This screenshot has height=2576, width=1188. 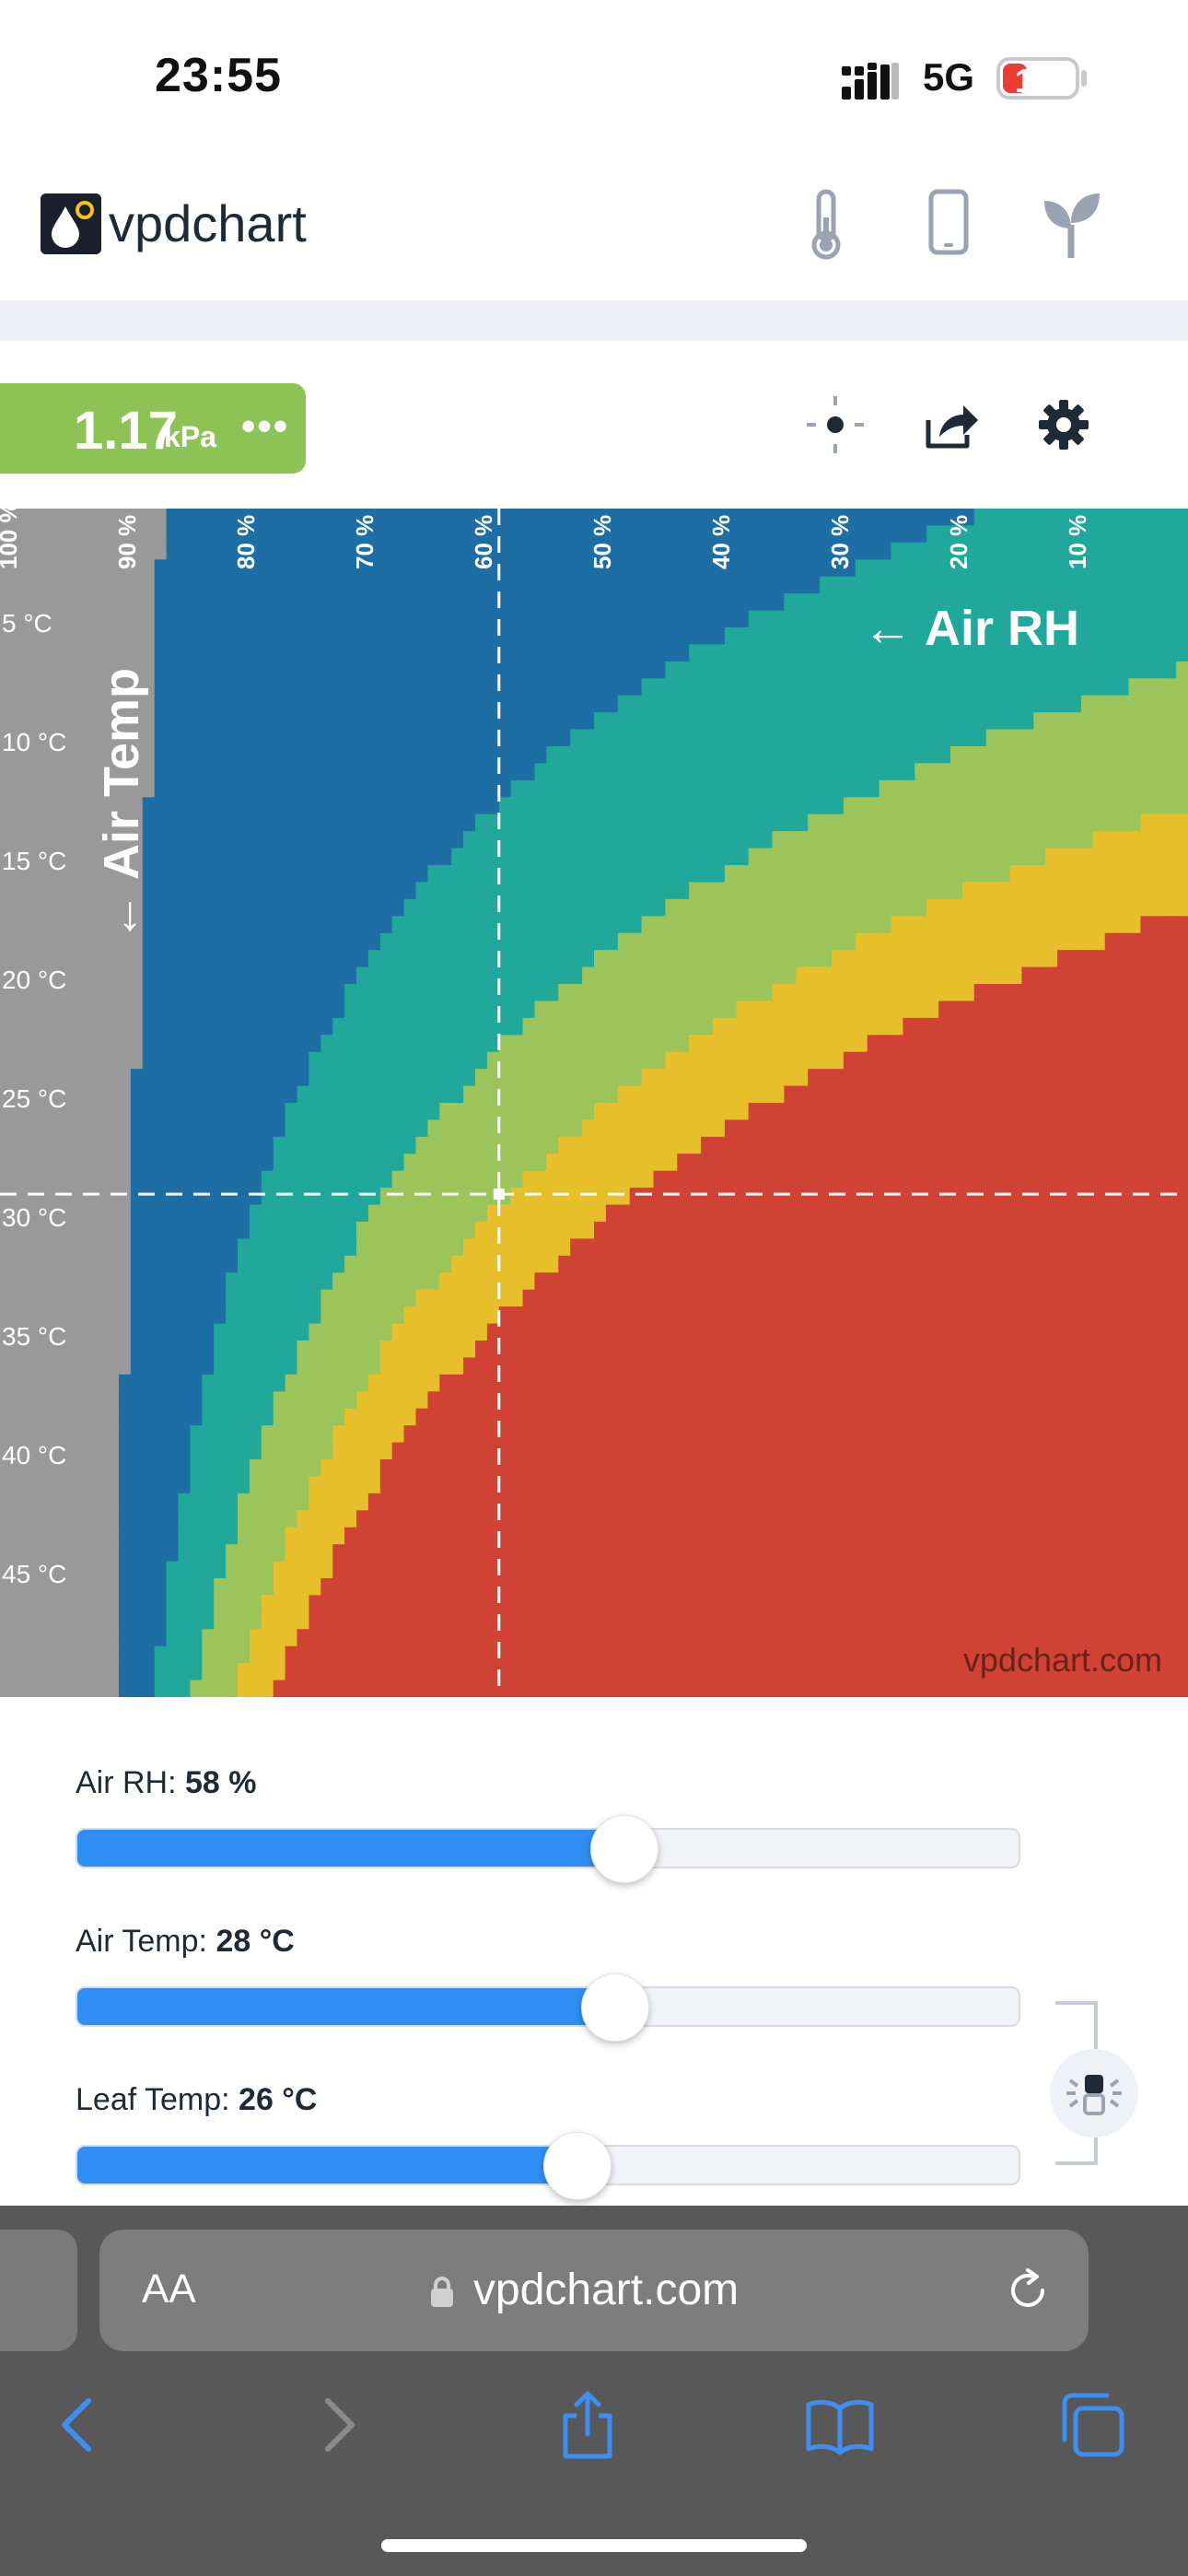 What do you see at coordinates (71, 223) in the screenshot?
I see `droplet-logo-icon` at bounding box center [71, 223].